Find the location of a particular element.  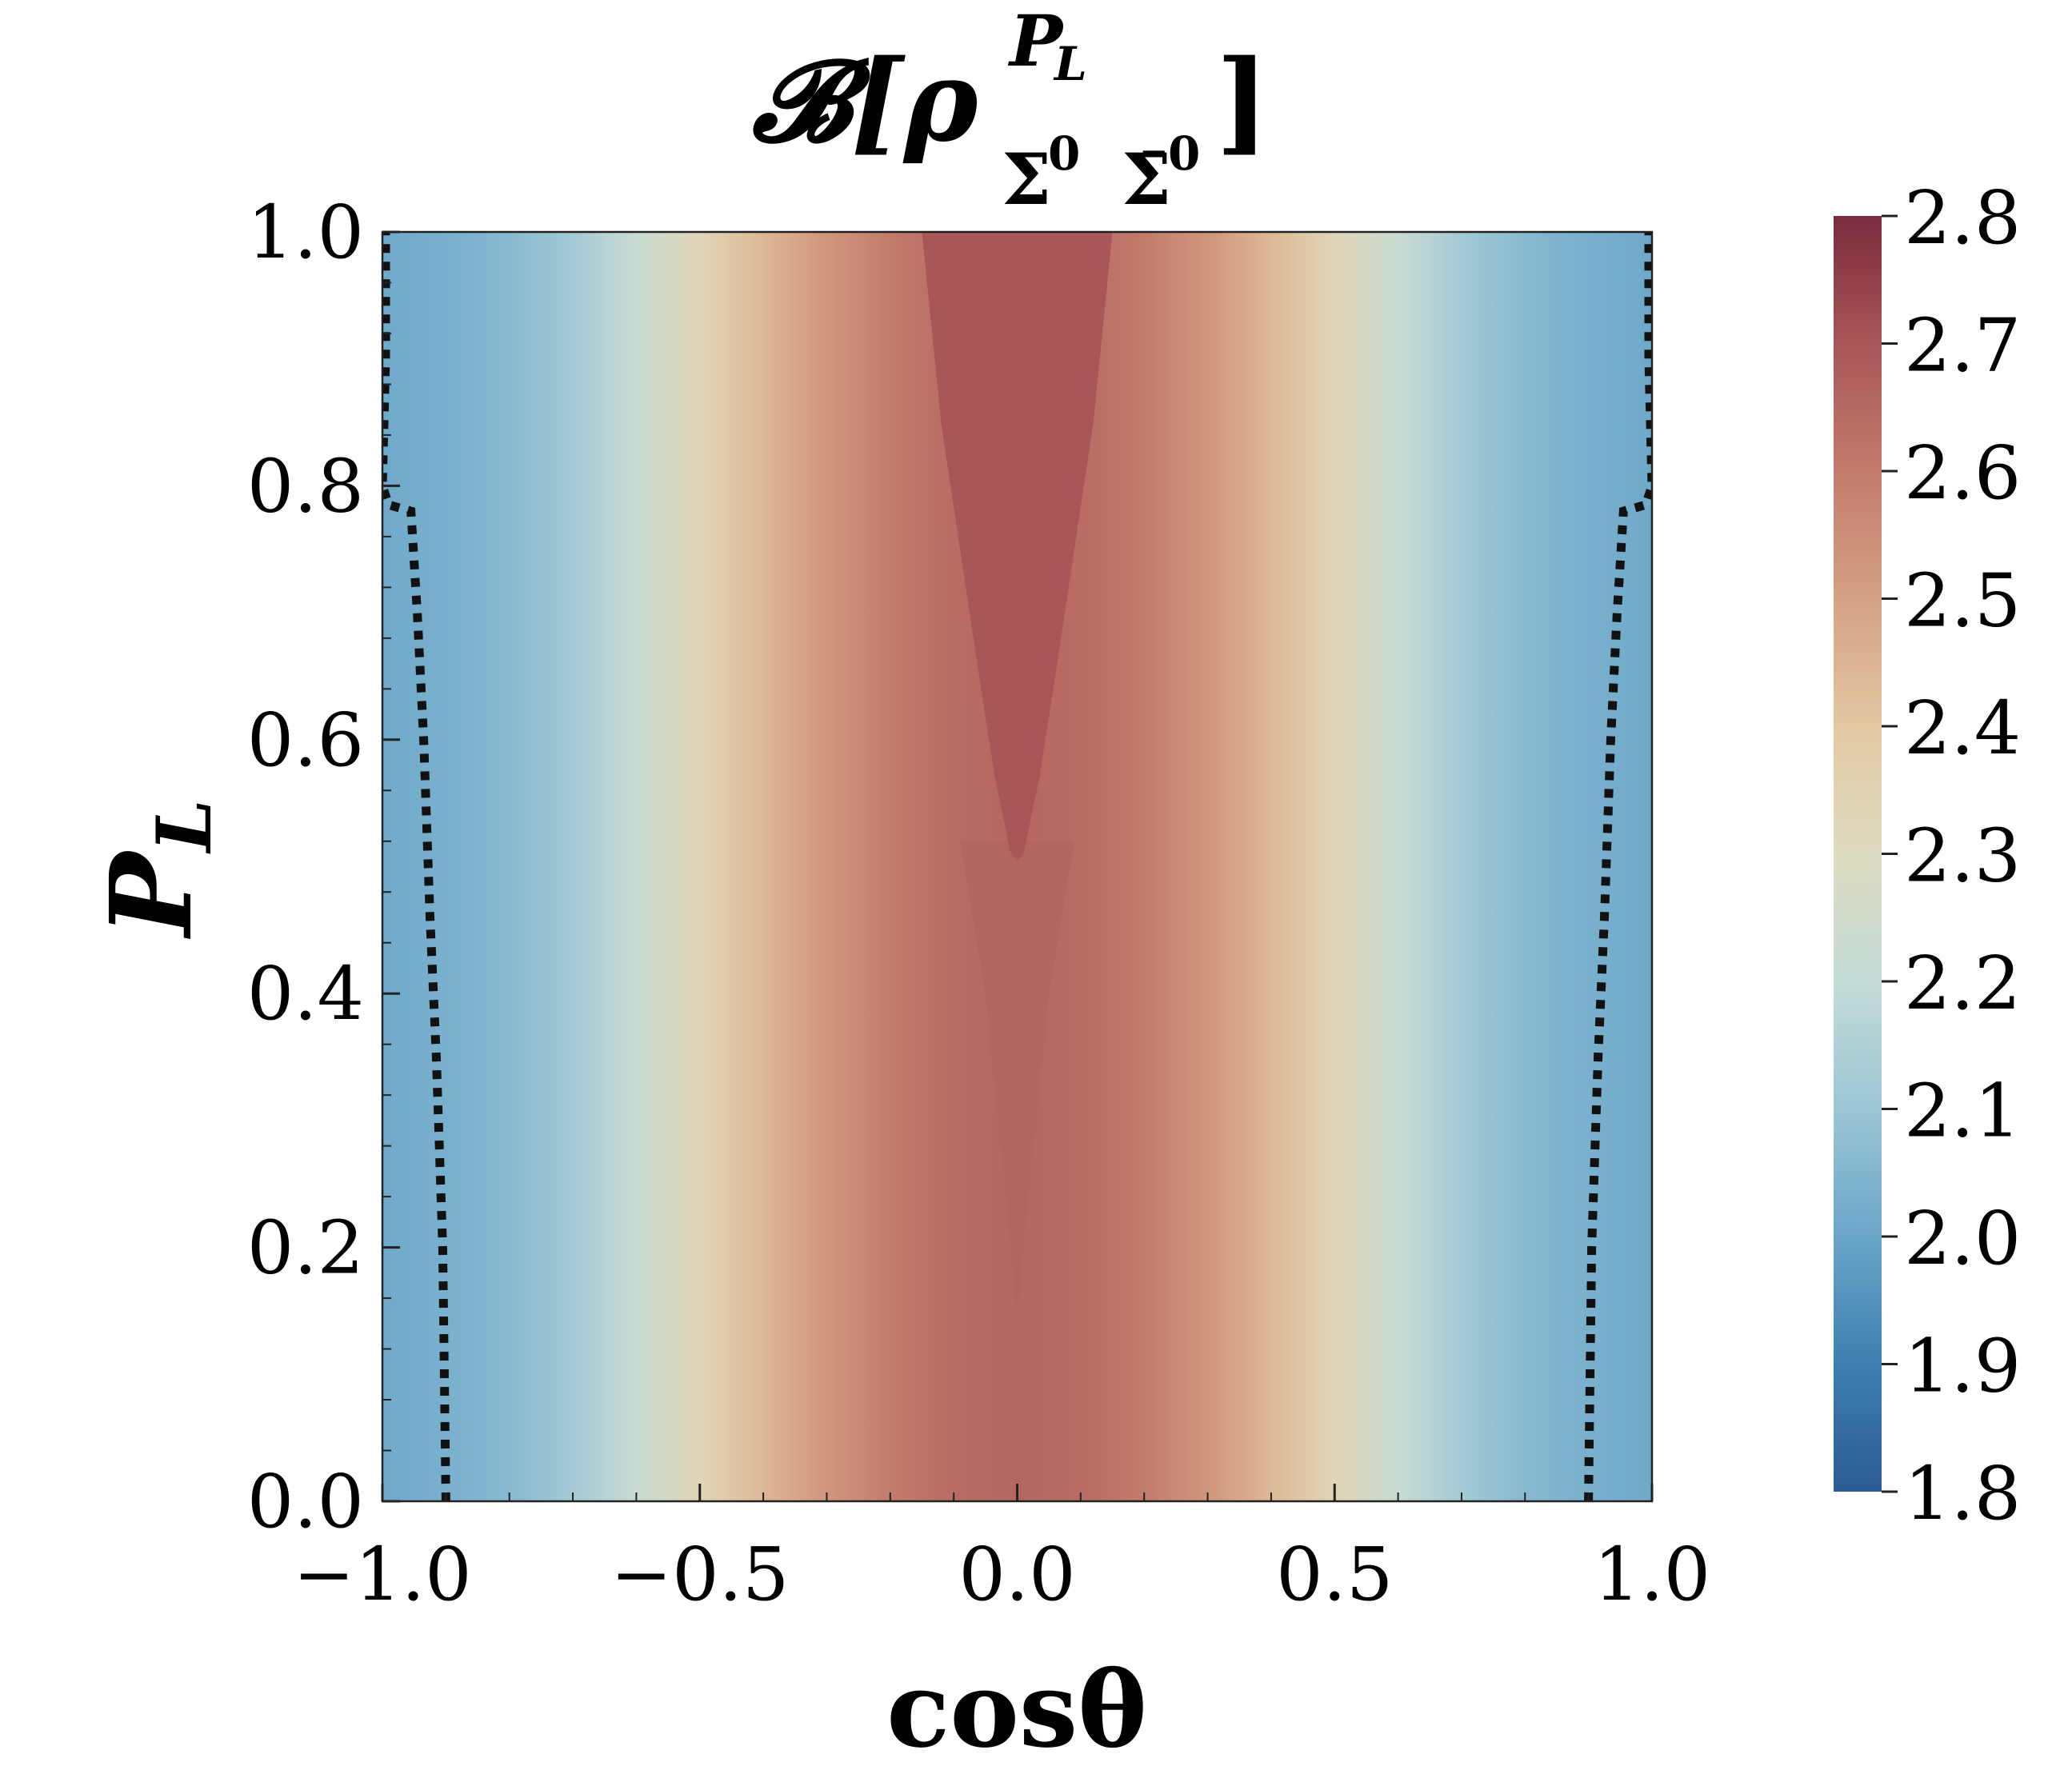

dotted-boundary-left is located at coordinates (416, 866).